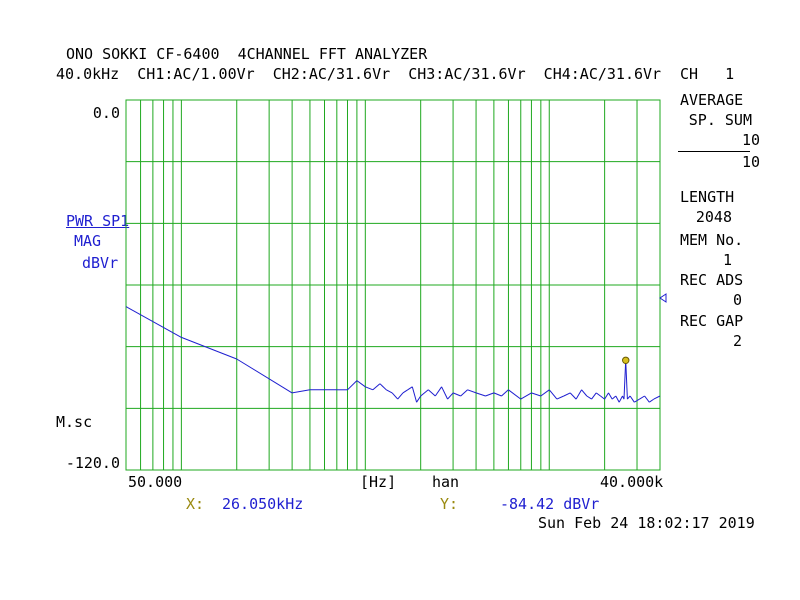  I want to click on y-axis-top-label: 0.0, so click(106, 113).